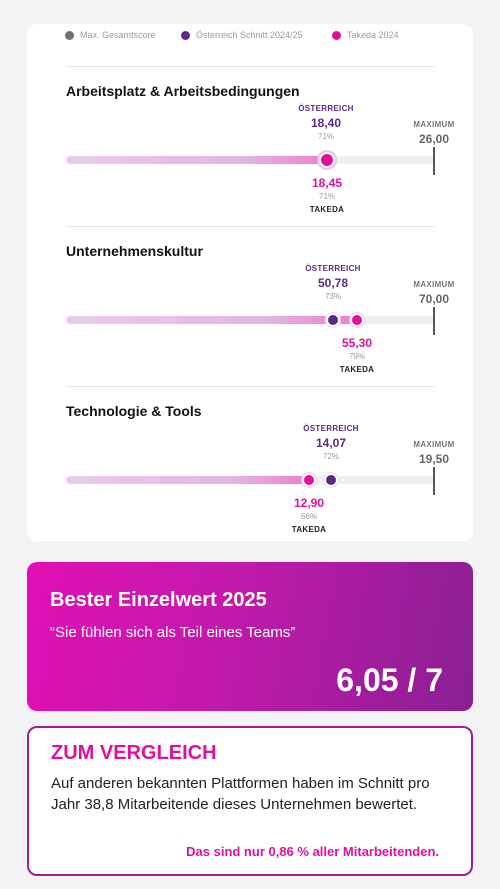 Image resolution: width=500 pixels, height=889 pixels. I want to click on maximum-label: MAXIMUM 70,00, so click(434, 293).